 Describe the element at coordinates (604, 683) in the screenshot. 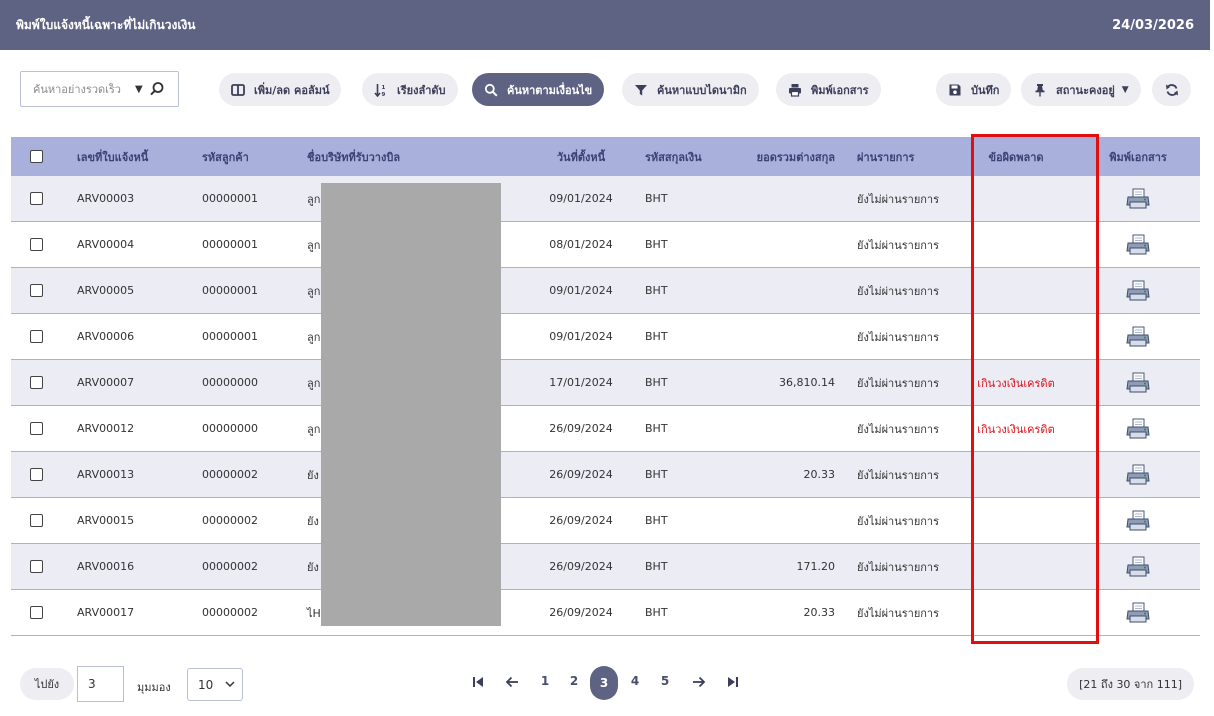

I see `page-3-button: 3` at that location.